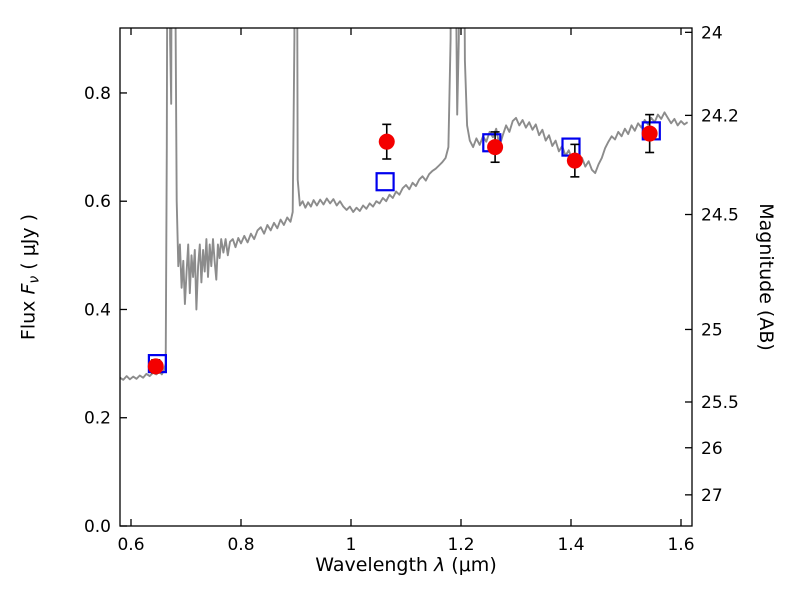 The image size is (800, 600). What do you see at coordinates (712, 330) in the screenshot?
I see `magnitude-tick-label: 25` at bounding box center [712, 330].